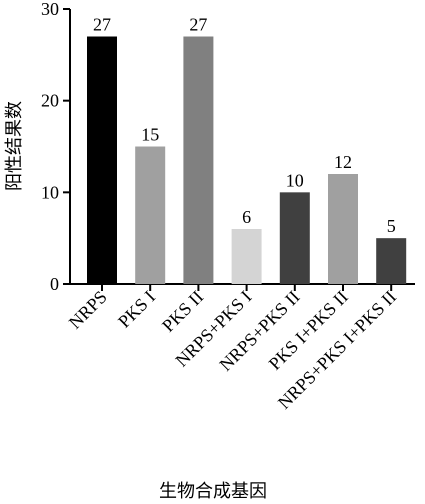  What do you see at coordinates (54, 284) in the screenshot?
I see `y-tick-label: 0` at bounding box center [54, 284].